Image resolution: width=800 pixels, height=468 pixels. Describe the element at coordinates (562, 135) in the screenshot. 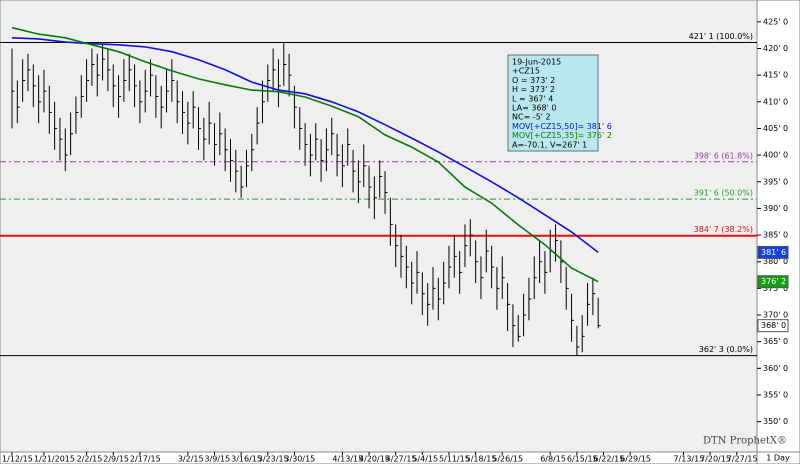

I see `tooltip-line: MOV[+CZ15,35]= 376' 2` at that location.